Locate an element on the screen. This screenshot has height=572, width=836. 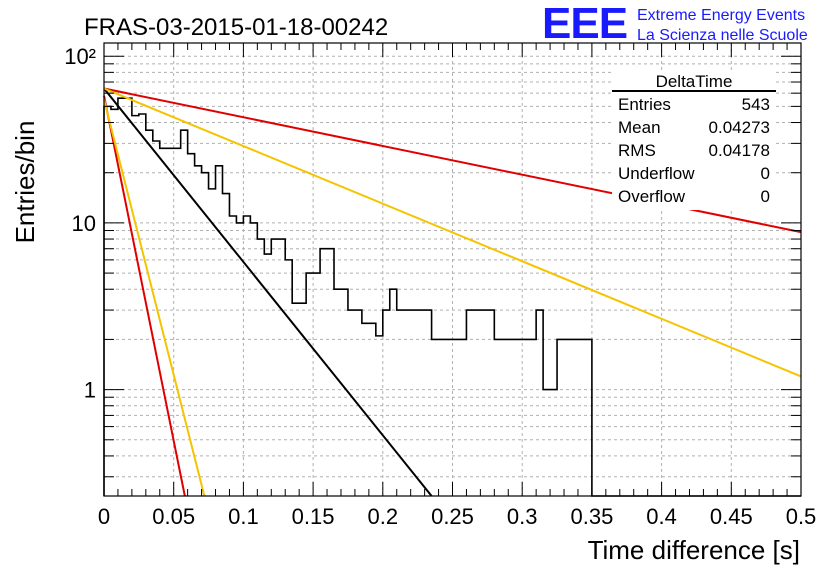
eee-logo: EEE is located at coordinates (584, 24).